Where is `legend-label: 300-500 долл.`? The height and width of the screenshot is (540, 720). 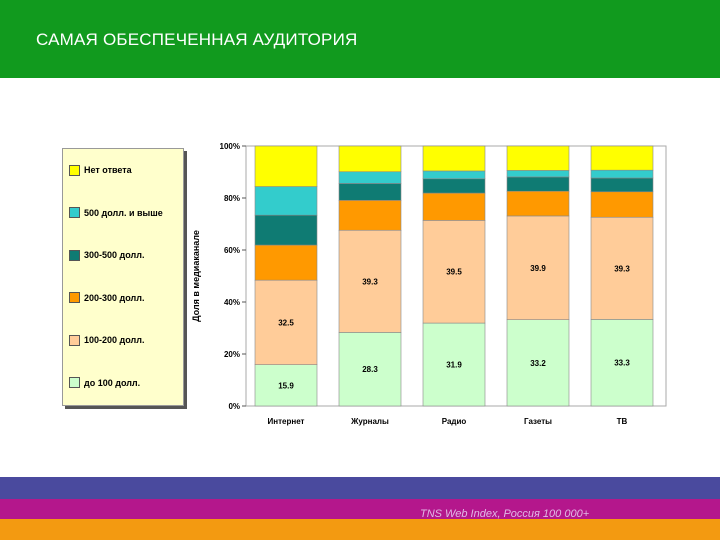 legend-label: 300-500 долл. is located at coordinates (114, 255).